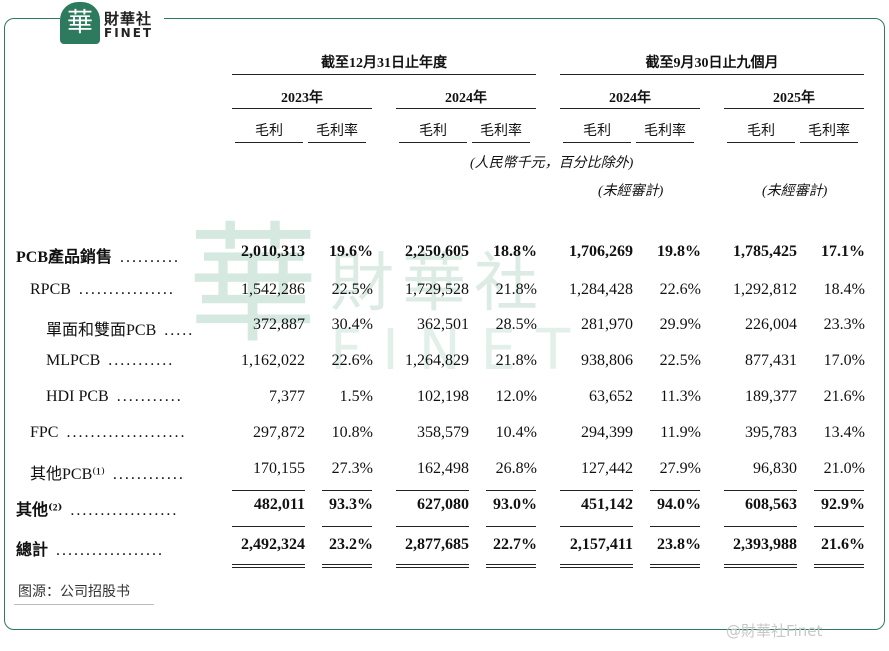 This screenshot has width=889, height=651. What do you see at coordinates (253, 285) in the screenshot?
I see `watermark-seal: 華` at bounding box center [253, 285].